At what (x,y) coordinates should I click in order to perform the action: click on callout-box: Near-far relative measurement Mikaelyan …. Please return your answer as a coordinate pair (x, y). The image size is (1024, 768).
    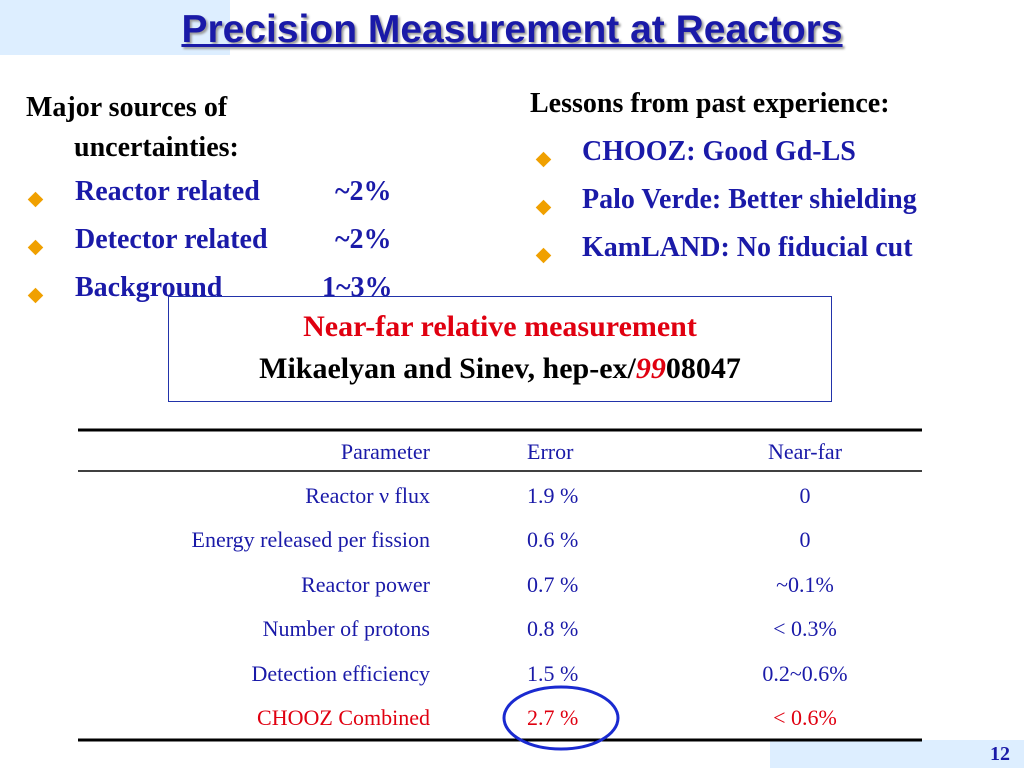
    Looking at the image, I should click on (500, 349).